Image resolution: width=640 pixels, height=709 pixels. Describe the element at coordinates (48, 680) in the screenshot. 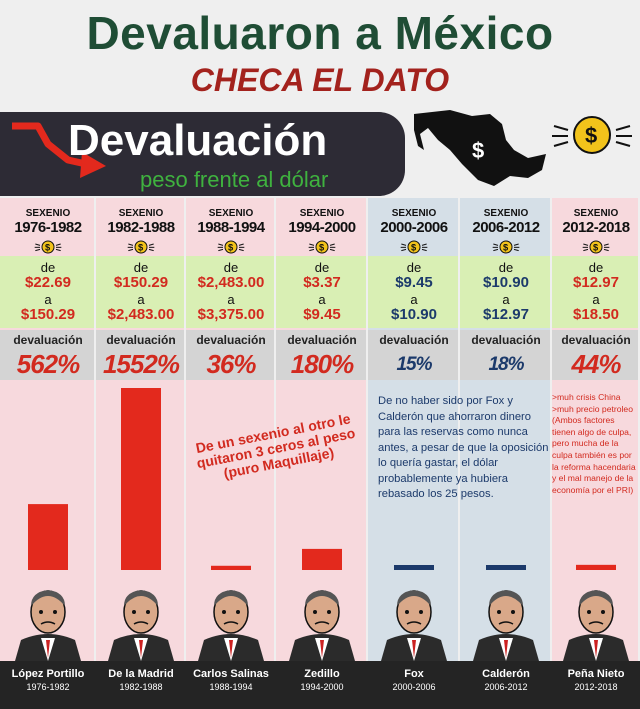

I see `footer-president: López Portillo 1976-1982` at that location.